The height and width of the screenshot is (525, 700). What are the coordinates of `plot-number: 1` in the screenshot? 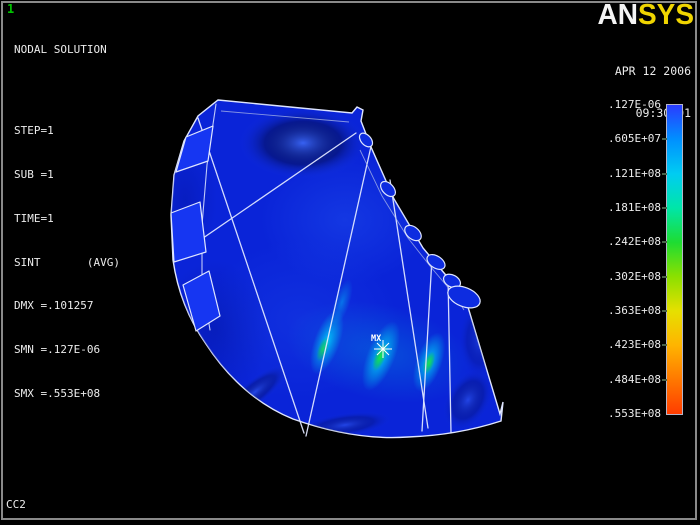 It's located at (11, 9).